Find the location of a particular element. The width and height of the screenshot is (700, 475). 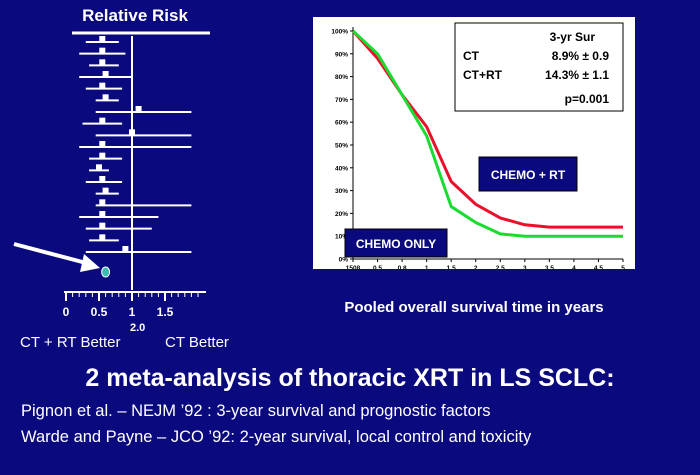

chemo-only-label-box is located at coordinates (396, 243).